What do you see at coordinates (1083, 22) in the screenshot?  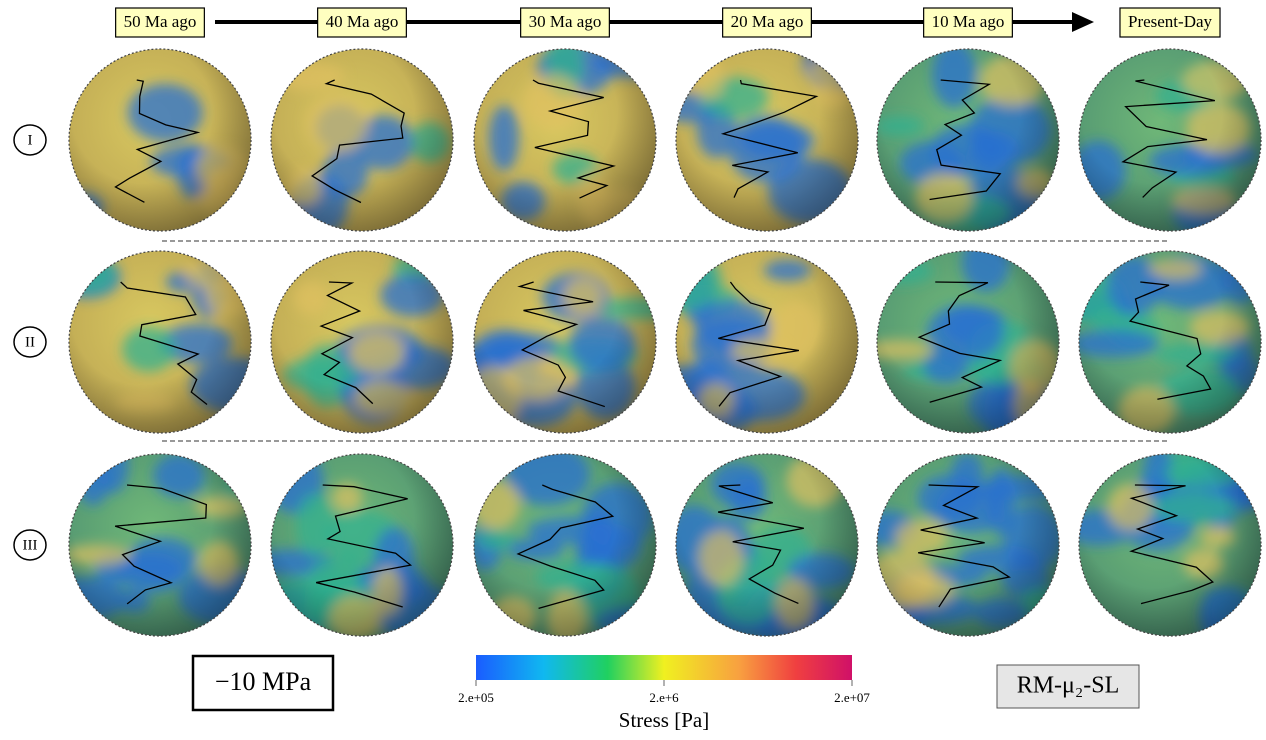 I see `arrow-head` at bounding box center [1083, 22].